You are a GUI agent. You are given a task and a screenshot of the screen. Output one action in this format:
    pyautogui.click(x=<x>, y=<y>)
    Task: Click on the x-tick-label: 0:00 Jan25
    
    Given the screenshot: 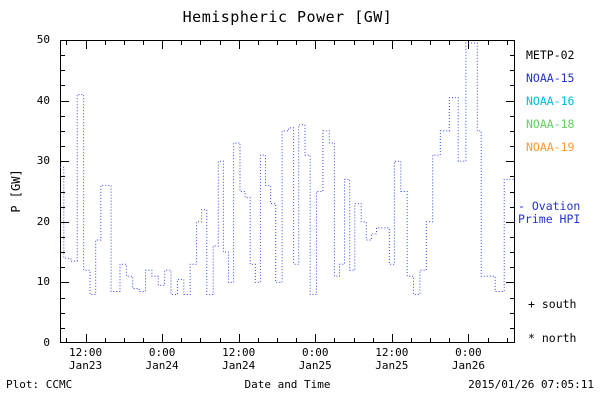 What is the action you would take?
    pyautogui.click(x=315, y=359)
    